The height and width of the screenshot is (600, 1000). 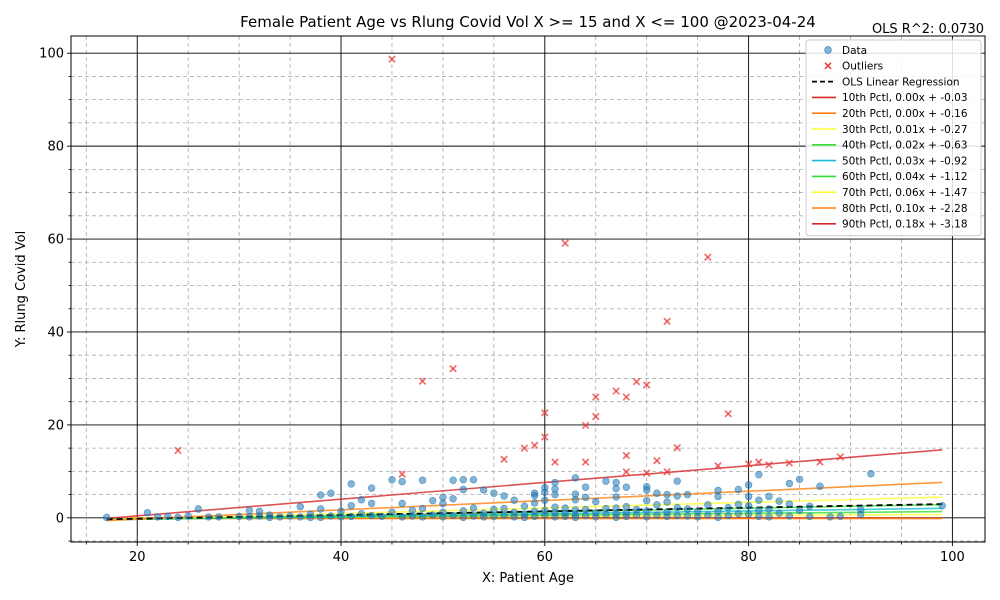 I want to click on legend-outlier-marker, so click(x=828, y=66).